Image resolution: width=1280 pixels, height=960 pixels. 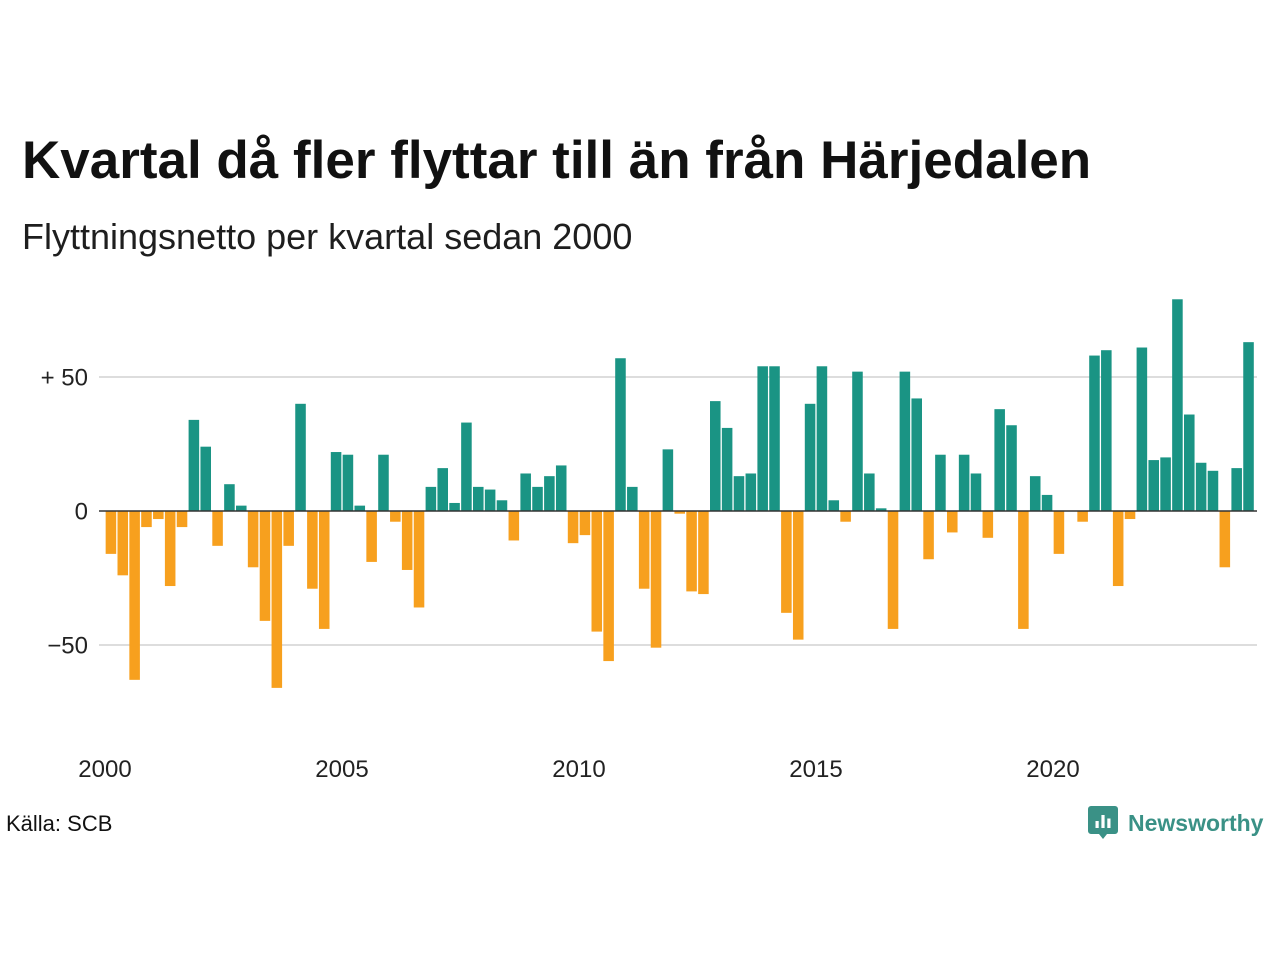 What do you see at coordinates (134, 595) in the screenshot?
I see `bar-2000-Q3` at bounding box center [134, 595].